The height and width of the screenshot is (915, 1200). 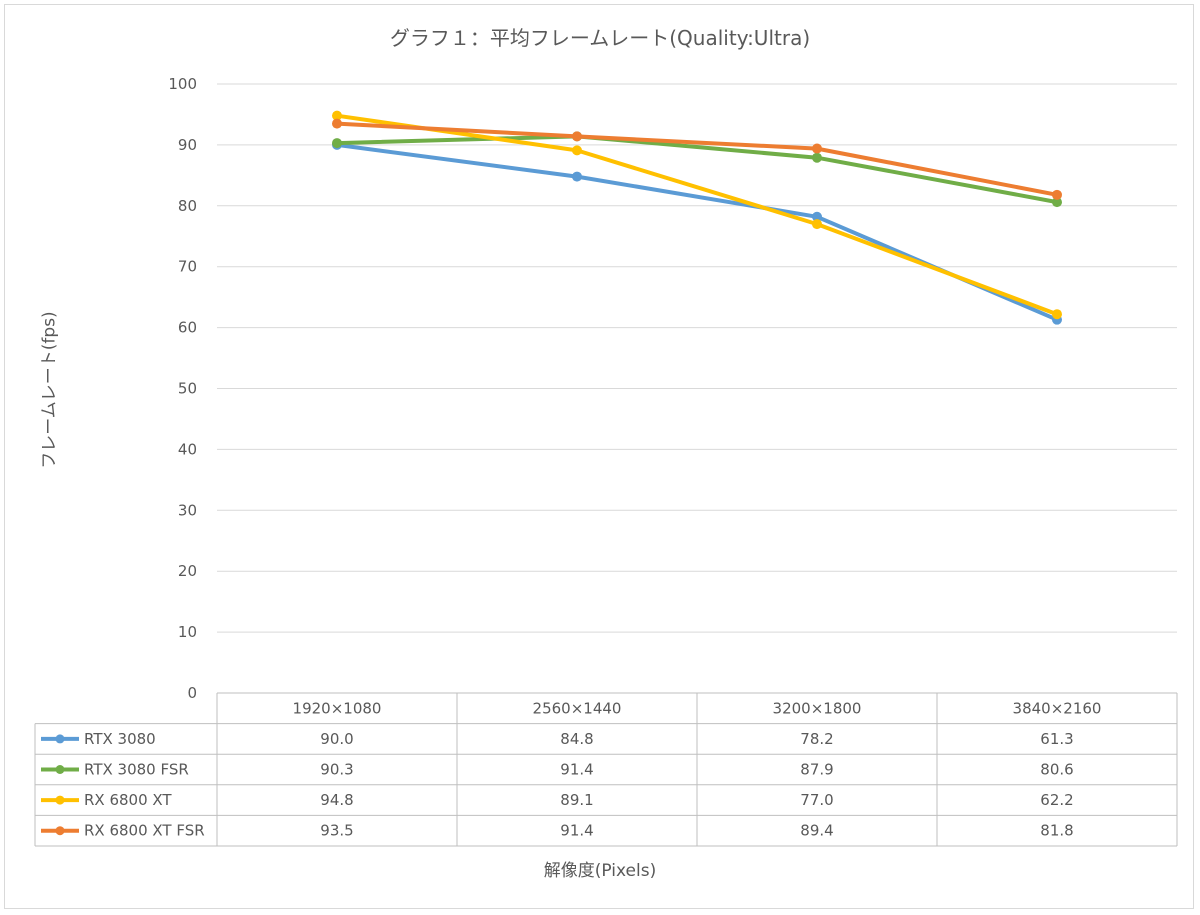 I want to click on legend-label: RX 6800 XT, so click(x=128, y=800).